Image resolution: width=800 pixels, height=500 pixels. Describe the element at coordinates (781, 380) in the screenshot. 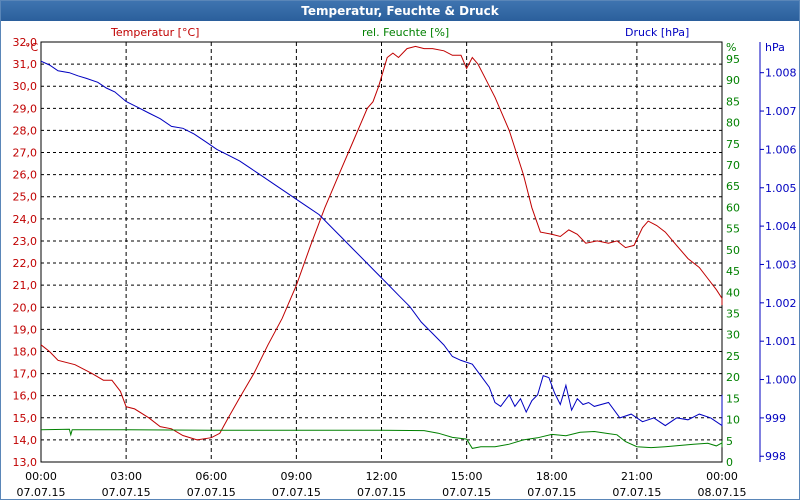

I see `pressure-tick-label: 1.000` at that location.